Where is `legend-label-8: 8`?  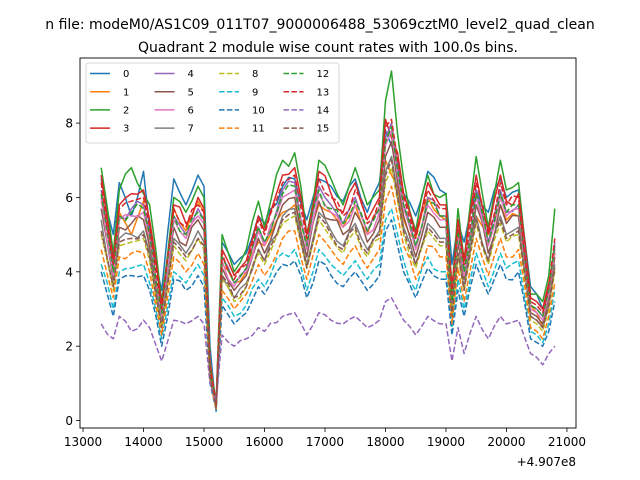 legend-label-8: 8 is located at coordinates (255, 74).